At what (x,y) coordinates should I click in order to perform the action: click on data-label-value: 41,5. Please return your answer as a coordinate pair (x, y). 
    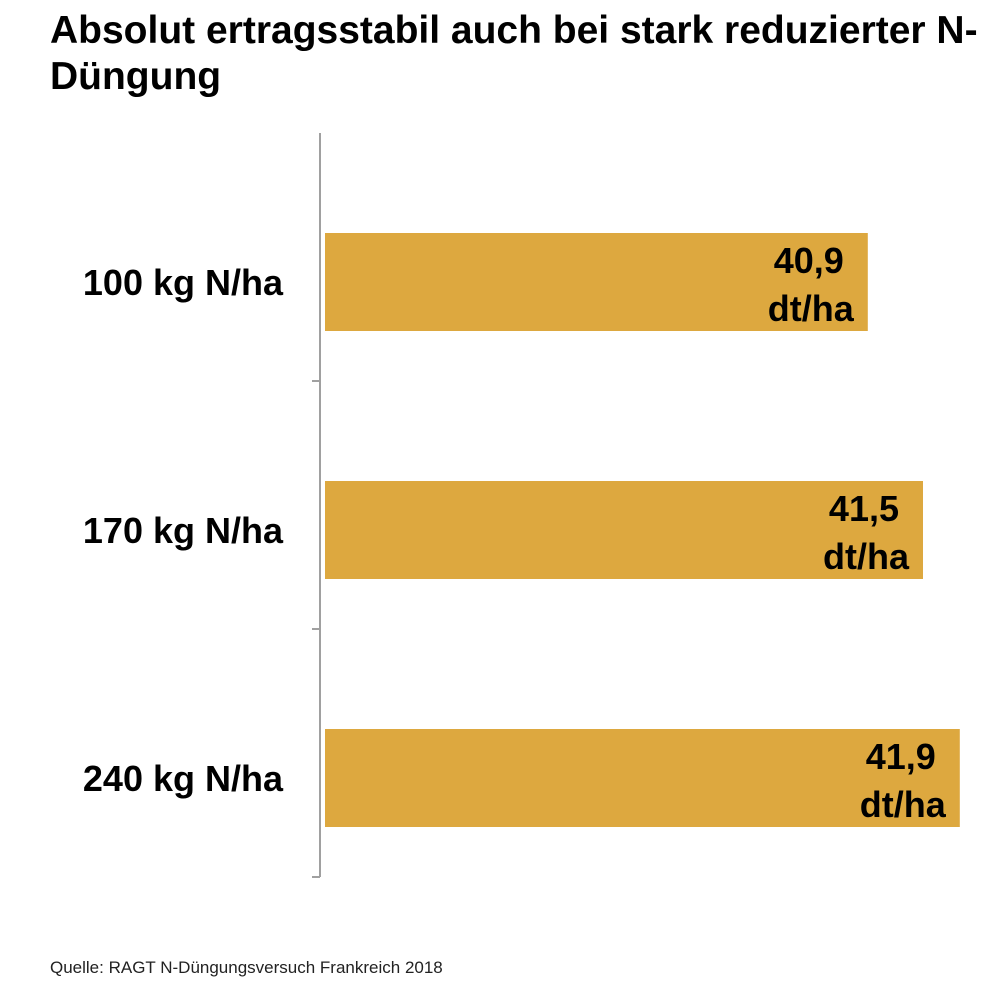
    Looking at the image, I should click on (864, 508).